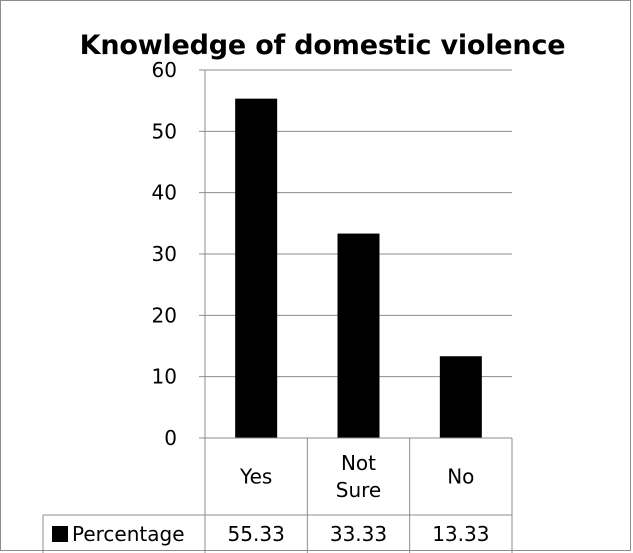 This screenshot has width=633, height=553. Describe the element at coordinates (322, 45) in the screenshot. I see `chart-title: Knowledge of domestic violence` at that location.